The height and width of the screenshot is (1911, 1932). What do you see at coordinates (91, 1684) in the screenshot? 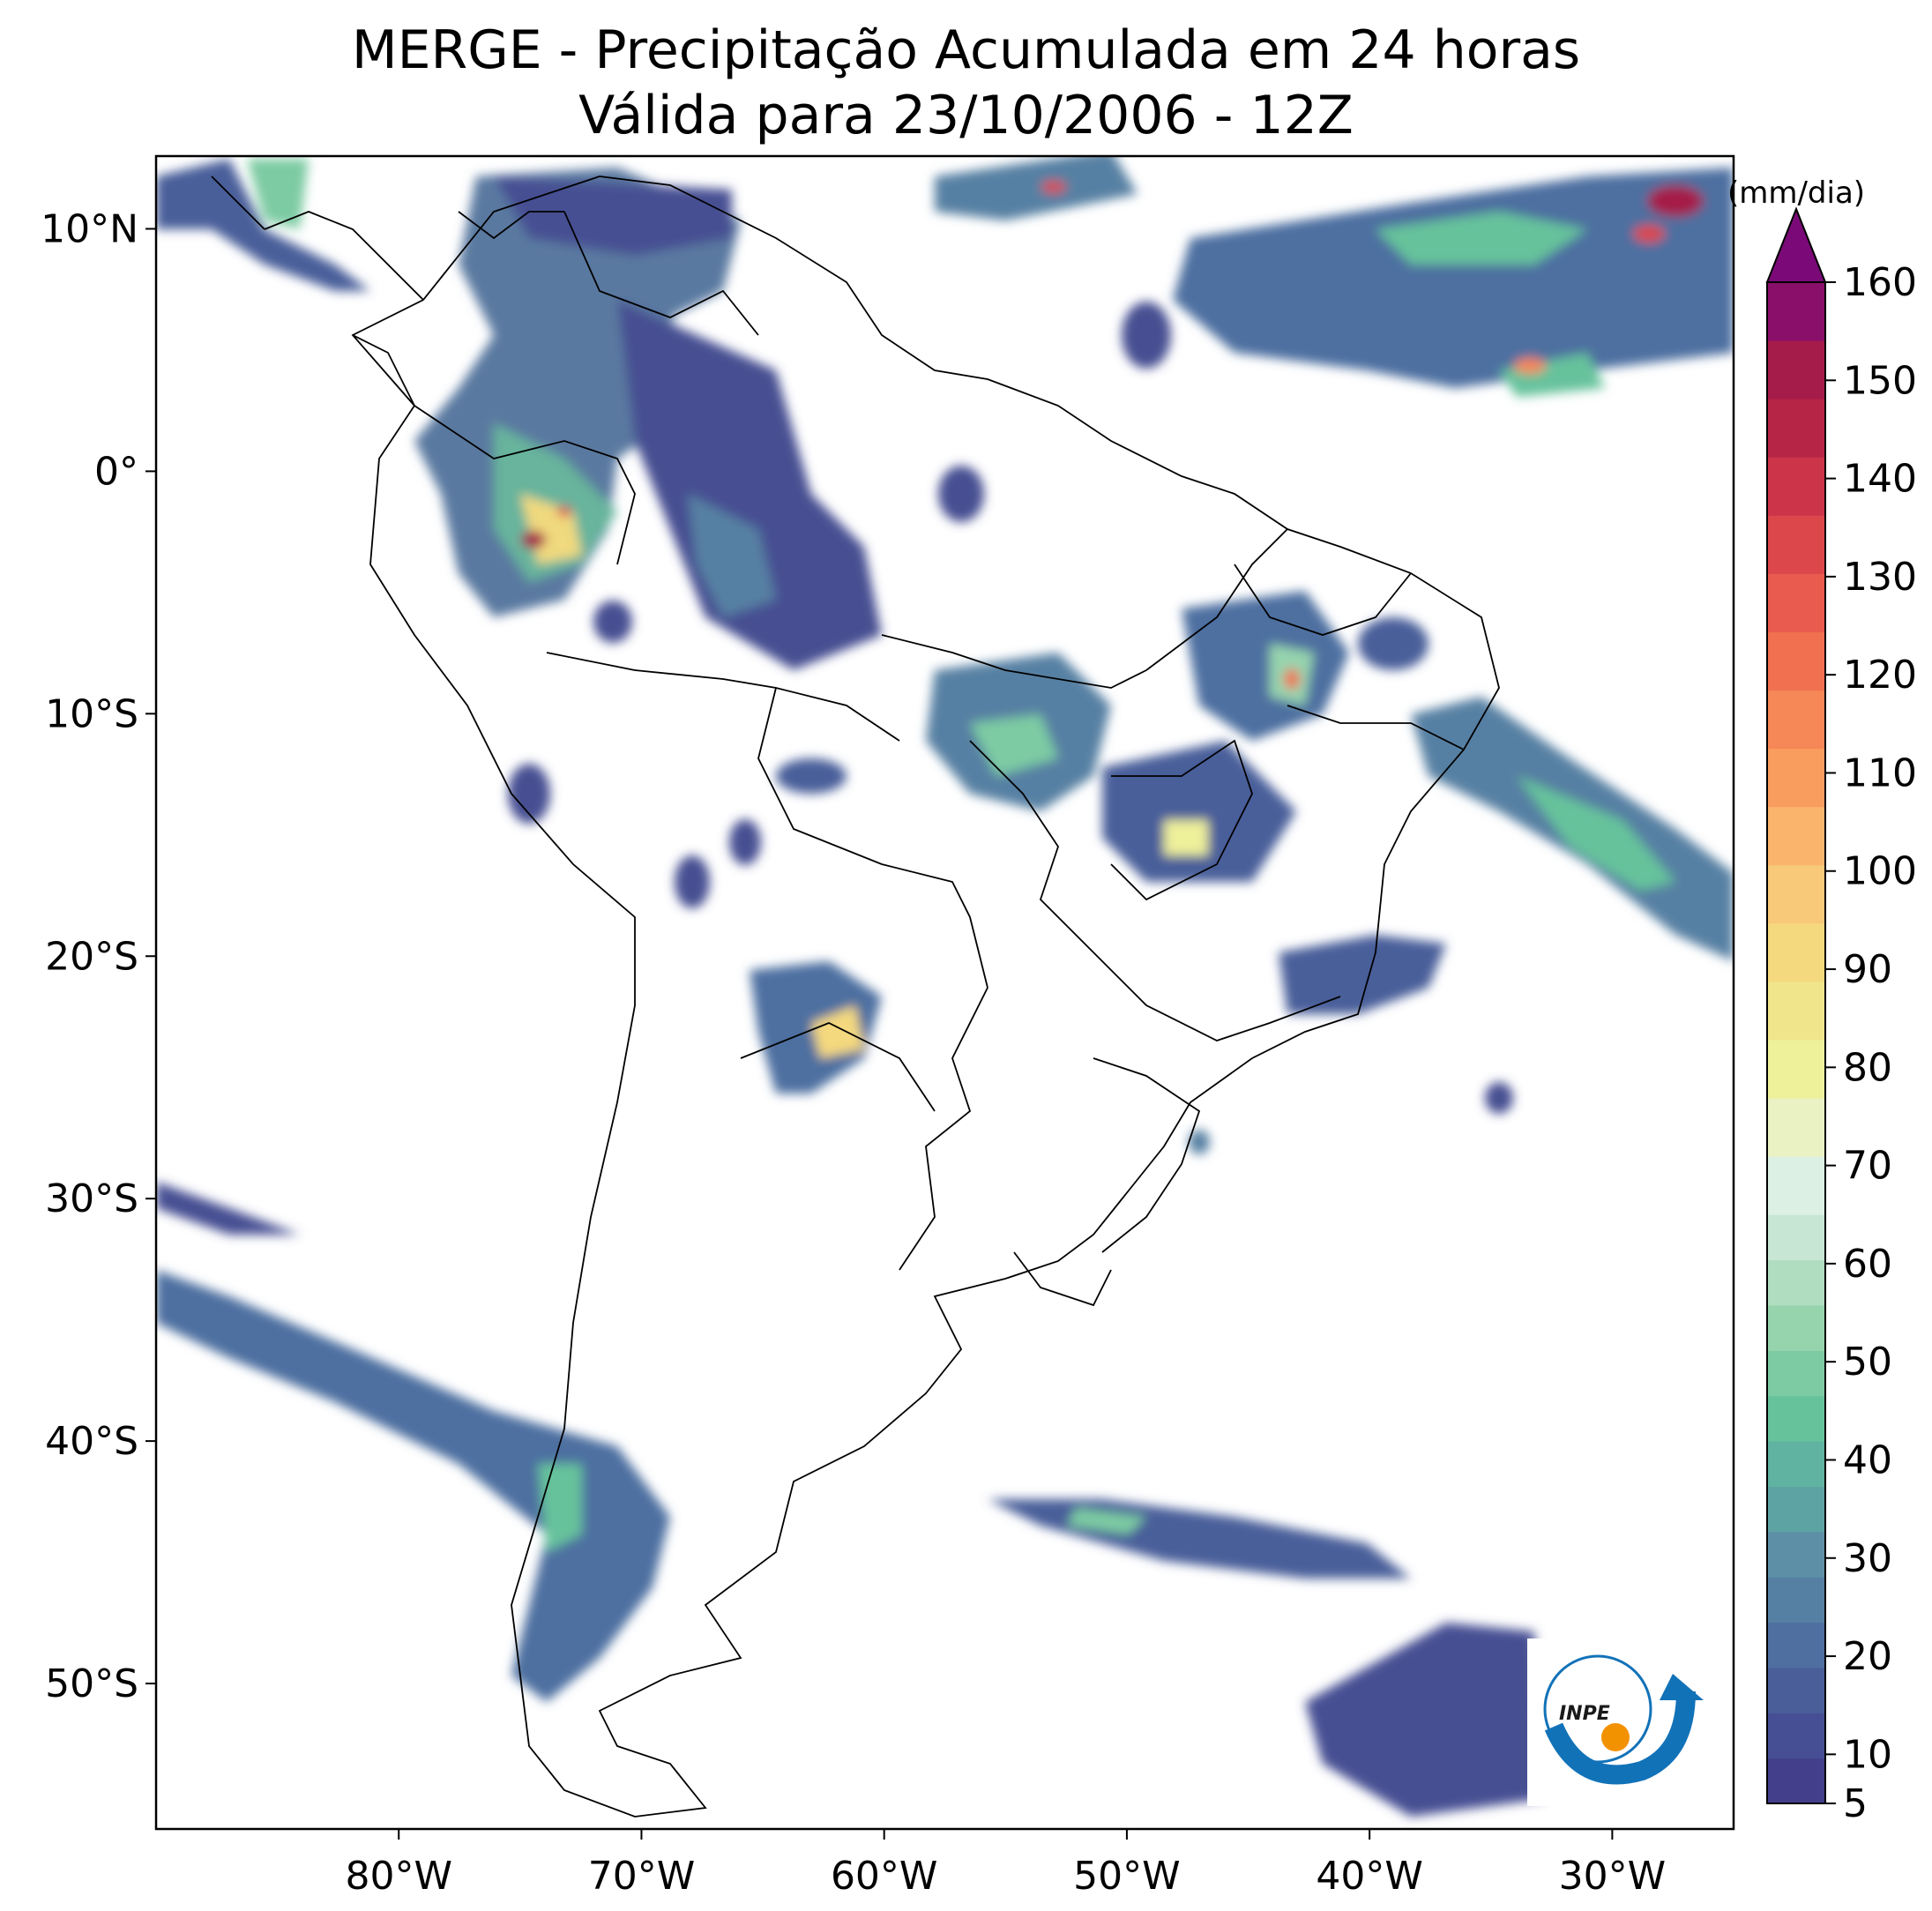
I see `lat-tick-label: 50°S` at bounding box center [91, 1684].